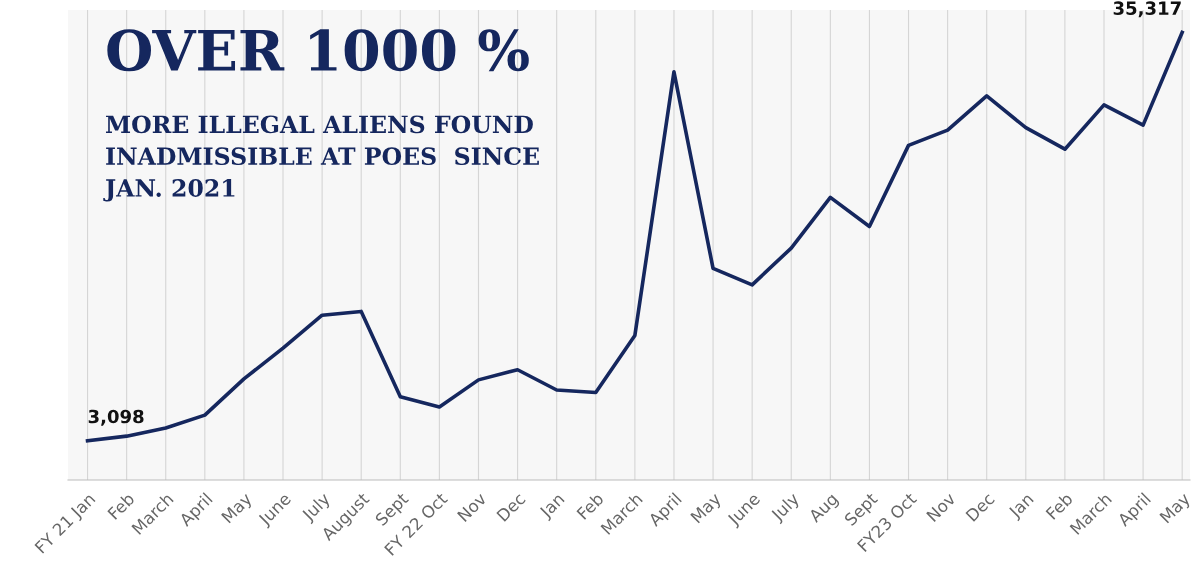 The image size is (1196, 584). What do you see at coordinates (1059, 505) in the screenshot?
I see `x-tick-label: Feb` at bounding box center [1059, 505].